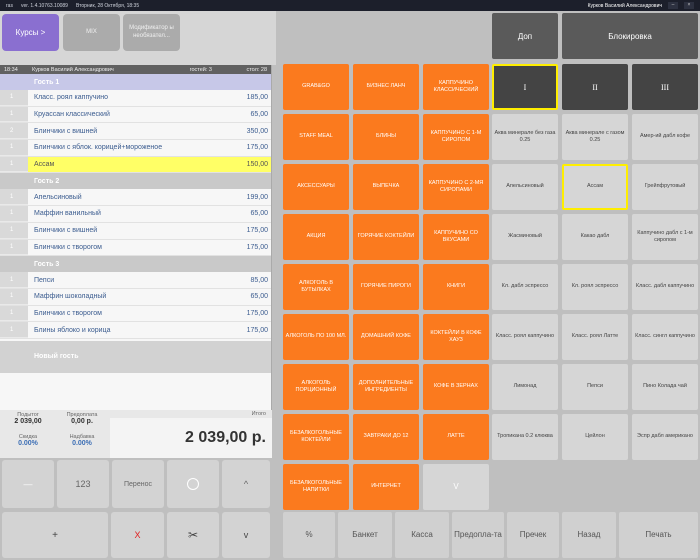 The width and height of the screenshot is (700, 560). What do you see at coordinates (386, 487) in the screenshot?
I see `category-button: ИНТЕРНЕТ` at bounding box center [386, 487].